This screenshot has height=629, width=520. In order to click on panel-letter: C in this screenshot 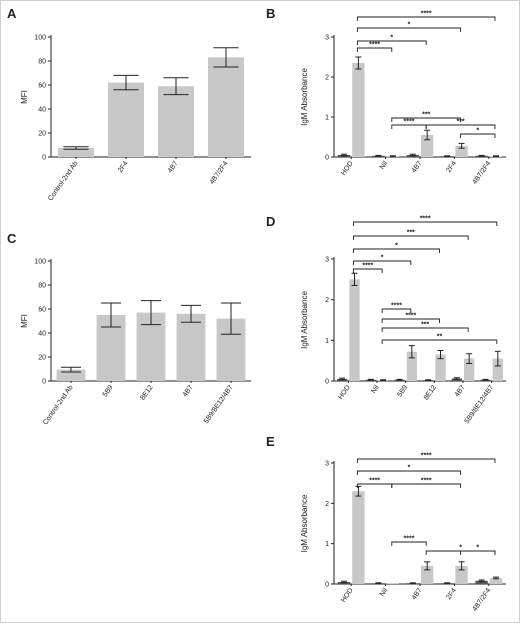, I will do `click(12, 238)`.